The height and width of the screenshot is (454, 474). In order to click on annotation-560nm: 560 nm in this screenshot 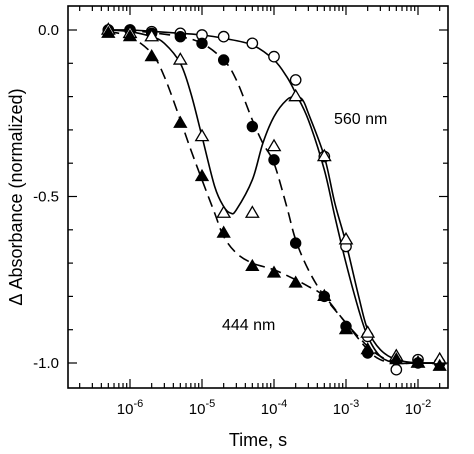, I will do `click(360, 119)`.